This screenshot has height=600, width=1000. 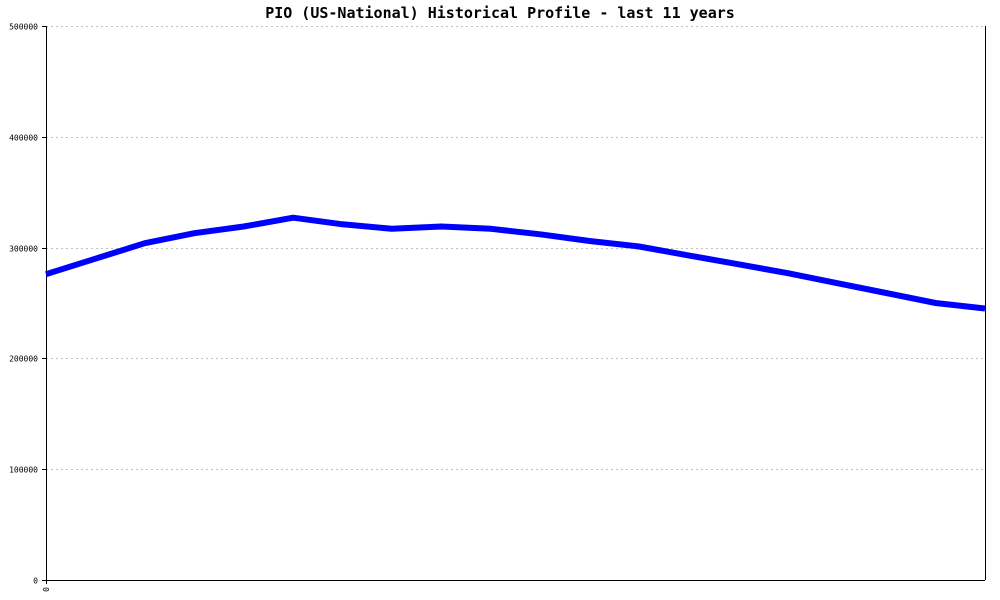 I want to click on y-tick-label: 400000, so click(x=23, y=138).